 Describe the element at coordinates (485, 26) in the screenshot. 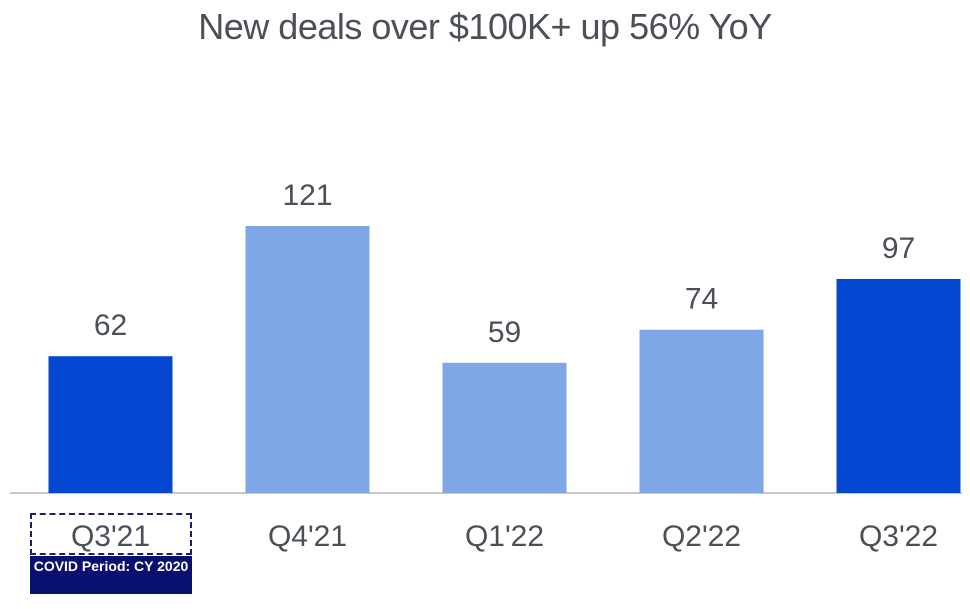

I see `chart-title: New deals over $100K+ up 56% YoY` at that location.